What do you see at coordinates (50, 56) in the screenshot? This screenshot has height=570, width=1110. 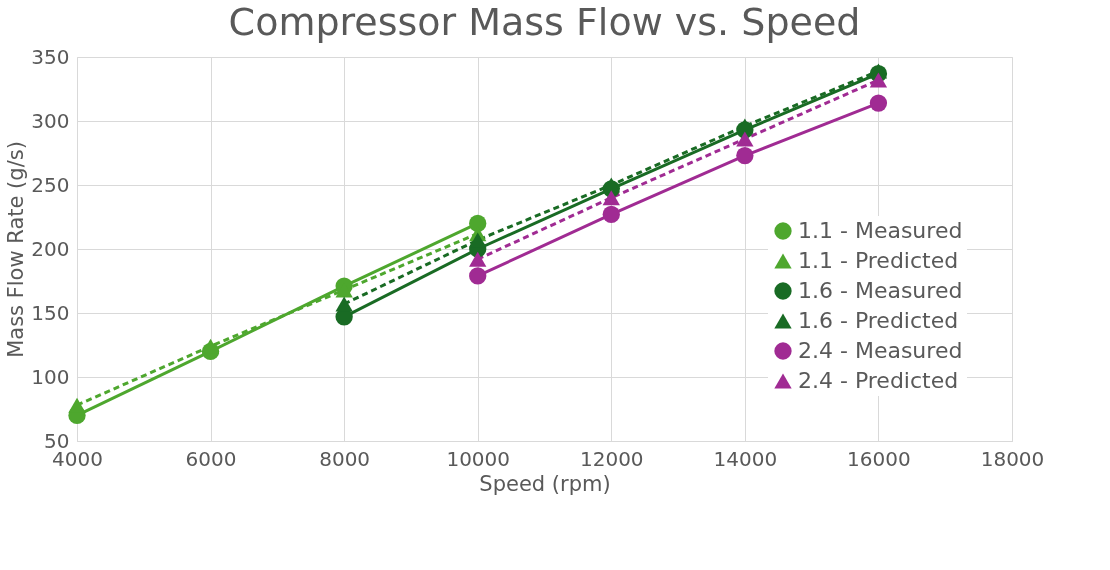 I see `y-tick-label: 350` at bounding box center [50, 56].